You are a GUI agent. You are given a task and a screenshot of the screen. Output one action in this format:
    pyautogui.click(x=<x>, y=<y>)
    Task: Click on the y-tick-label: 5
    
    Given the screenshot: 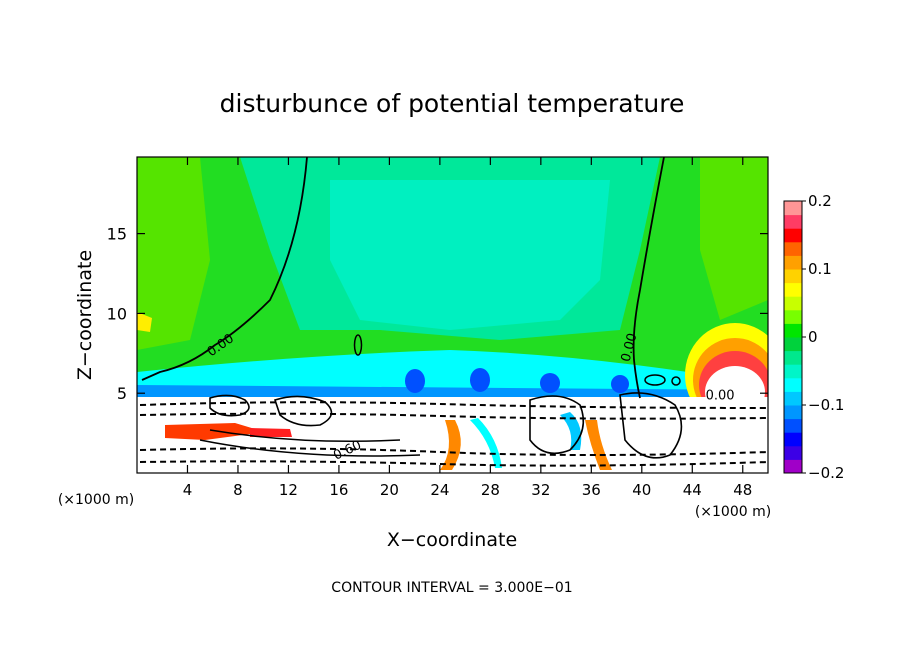 What is the action you would take?
    pyautogui.click(x=122, y=393)
    